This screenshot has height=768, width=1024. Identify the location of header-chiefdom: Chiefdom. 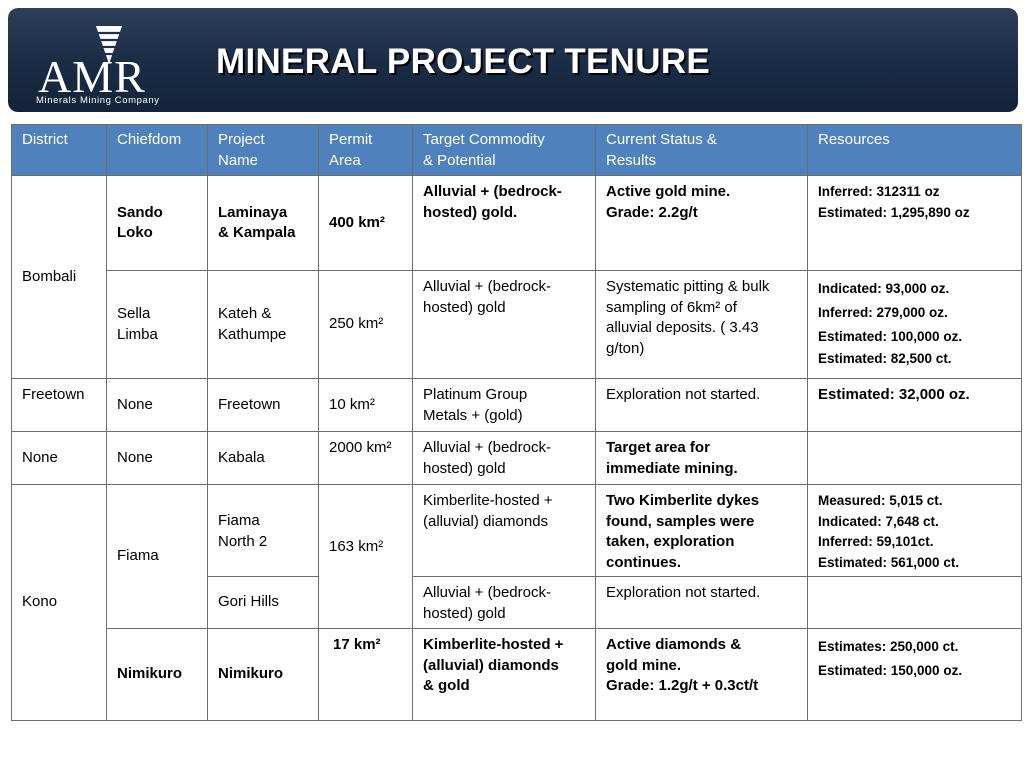
(157, 150).